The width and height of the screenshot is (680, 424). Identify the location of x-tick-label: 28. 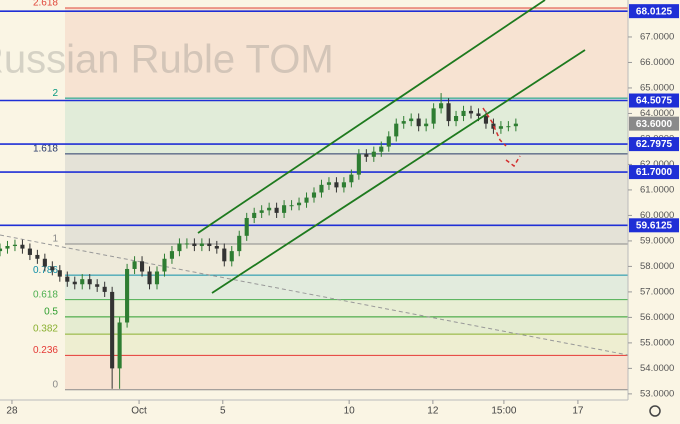
(12, 411).